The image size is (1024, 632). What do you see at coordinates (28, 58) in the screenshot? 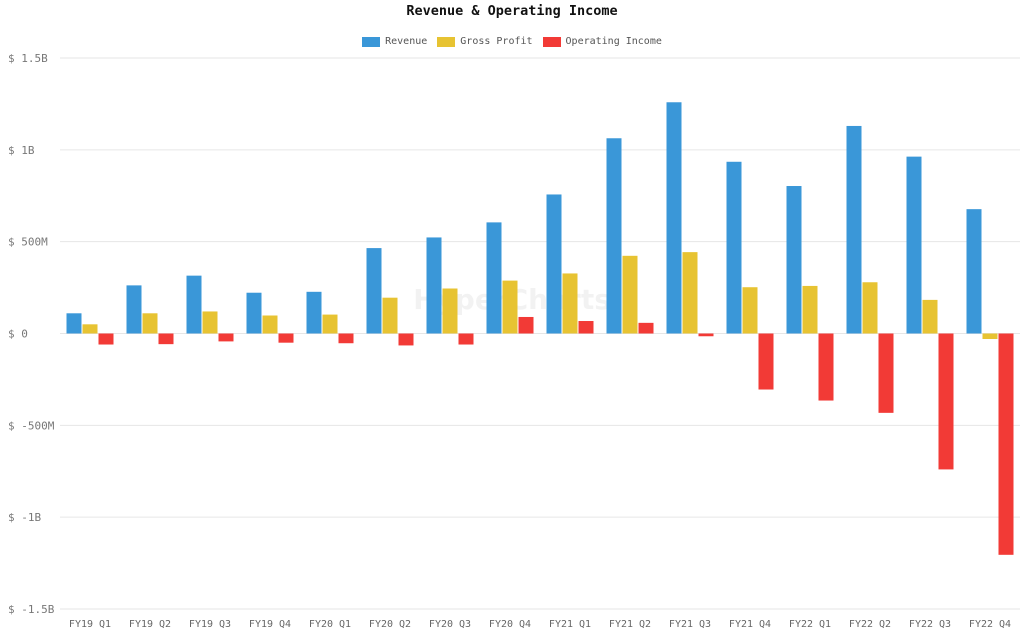
I see `y-tick-label: $ 1.5B` at bounding box center [28, 58].